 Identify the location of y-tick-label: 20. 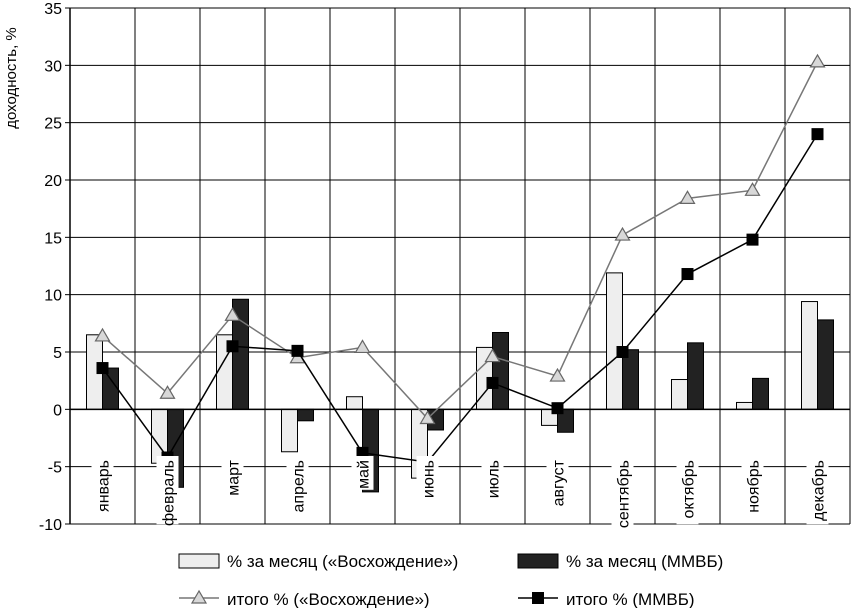
(53, 181).